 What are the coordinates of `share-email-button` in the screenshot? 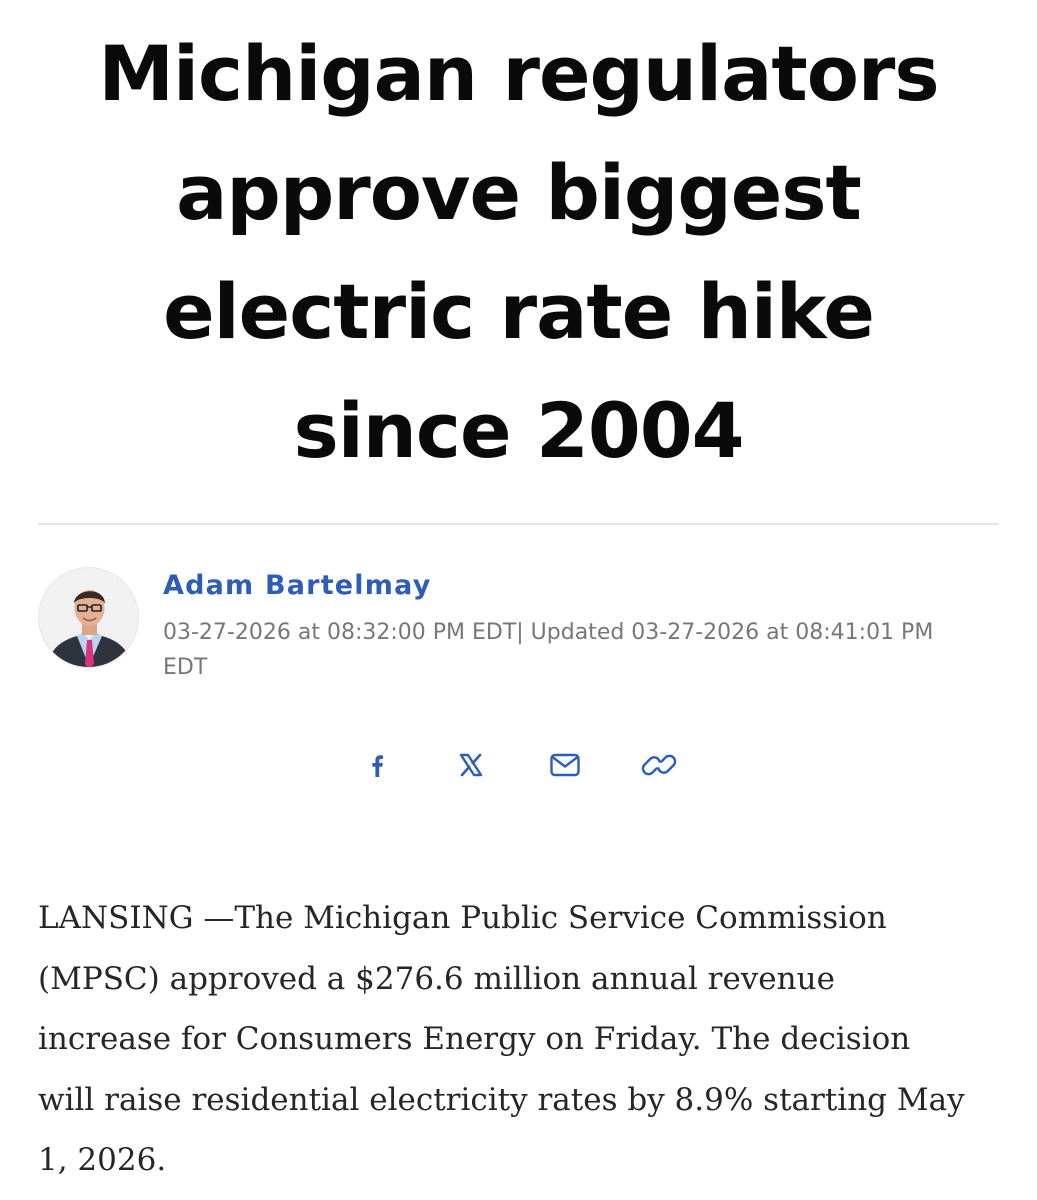 It's located at (565, 765).